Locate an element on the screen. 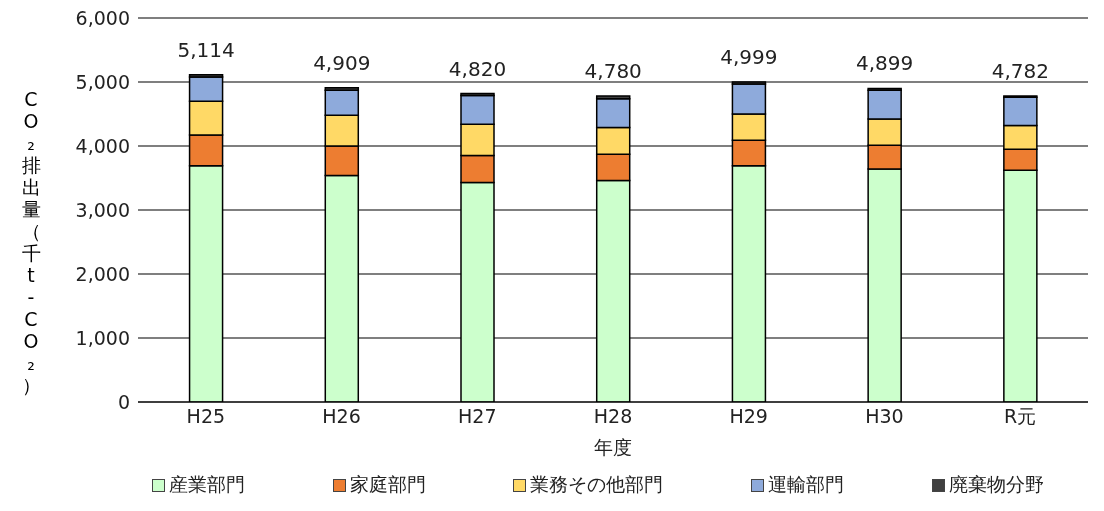  y-tick-label: 3,000 is located at coordinates (102, 209).